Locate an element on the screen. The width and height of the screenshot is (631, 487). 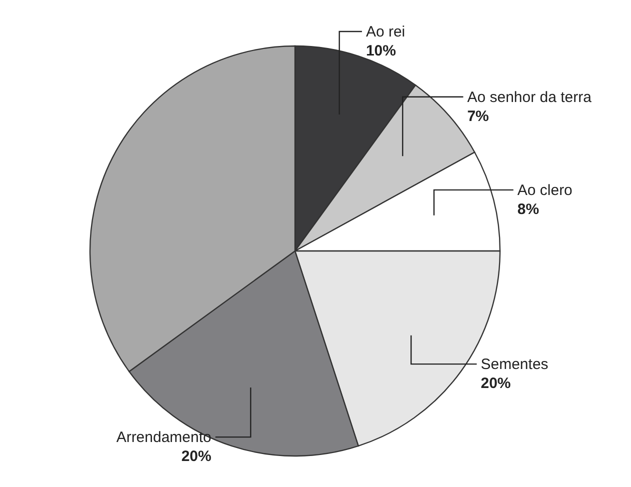
slice-label: Ao clero is located at coordinates (544, 190).